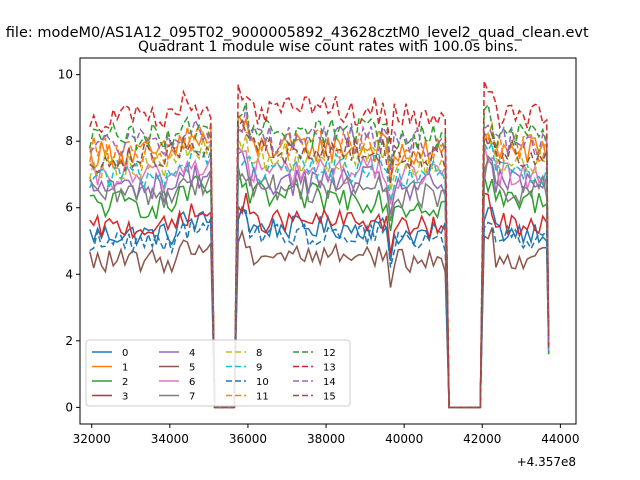 Image resolution: width=640 pixels, height=480 pixels. Describe the element at coordinates (192, 353) in the screenshot. I see `legend-label-4: 4` at that location.